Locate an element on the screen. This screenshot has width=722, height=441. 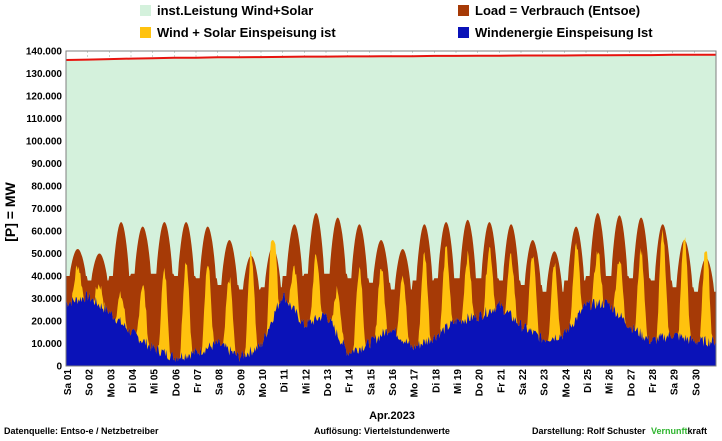
footer-resolution: Auflösung: Viertelstundenwerte is located at coordinates (382, 431).